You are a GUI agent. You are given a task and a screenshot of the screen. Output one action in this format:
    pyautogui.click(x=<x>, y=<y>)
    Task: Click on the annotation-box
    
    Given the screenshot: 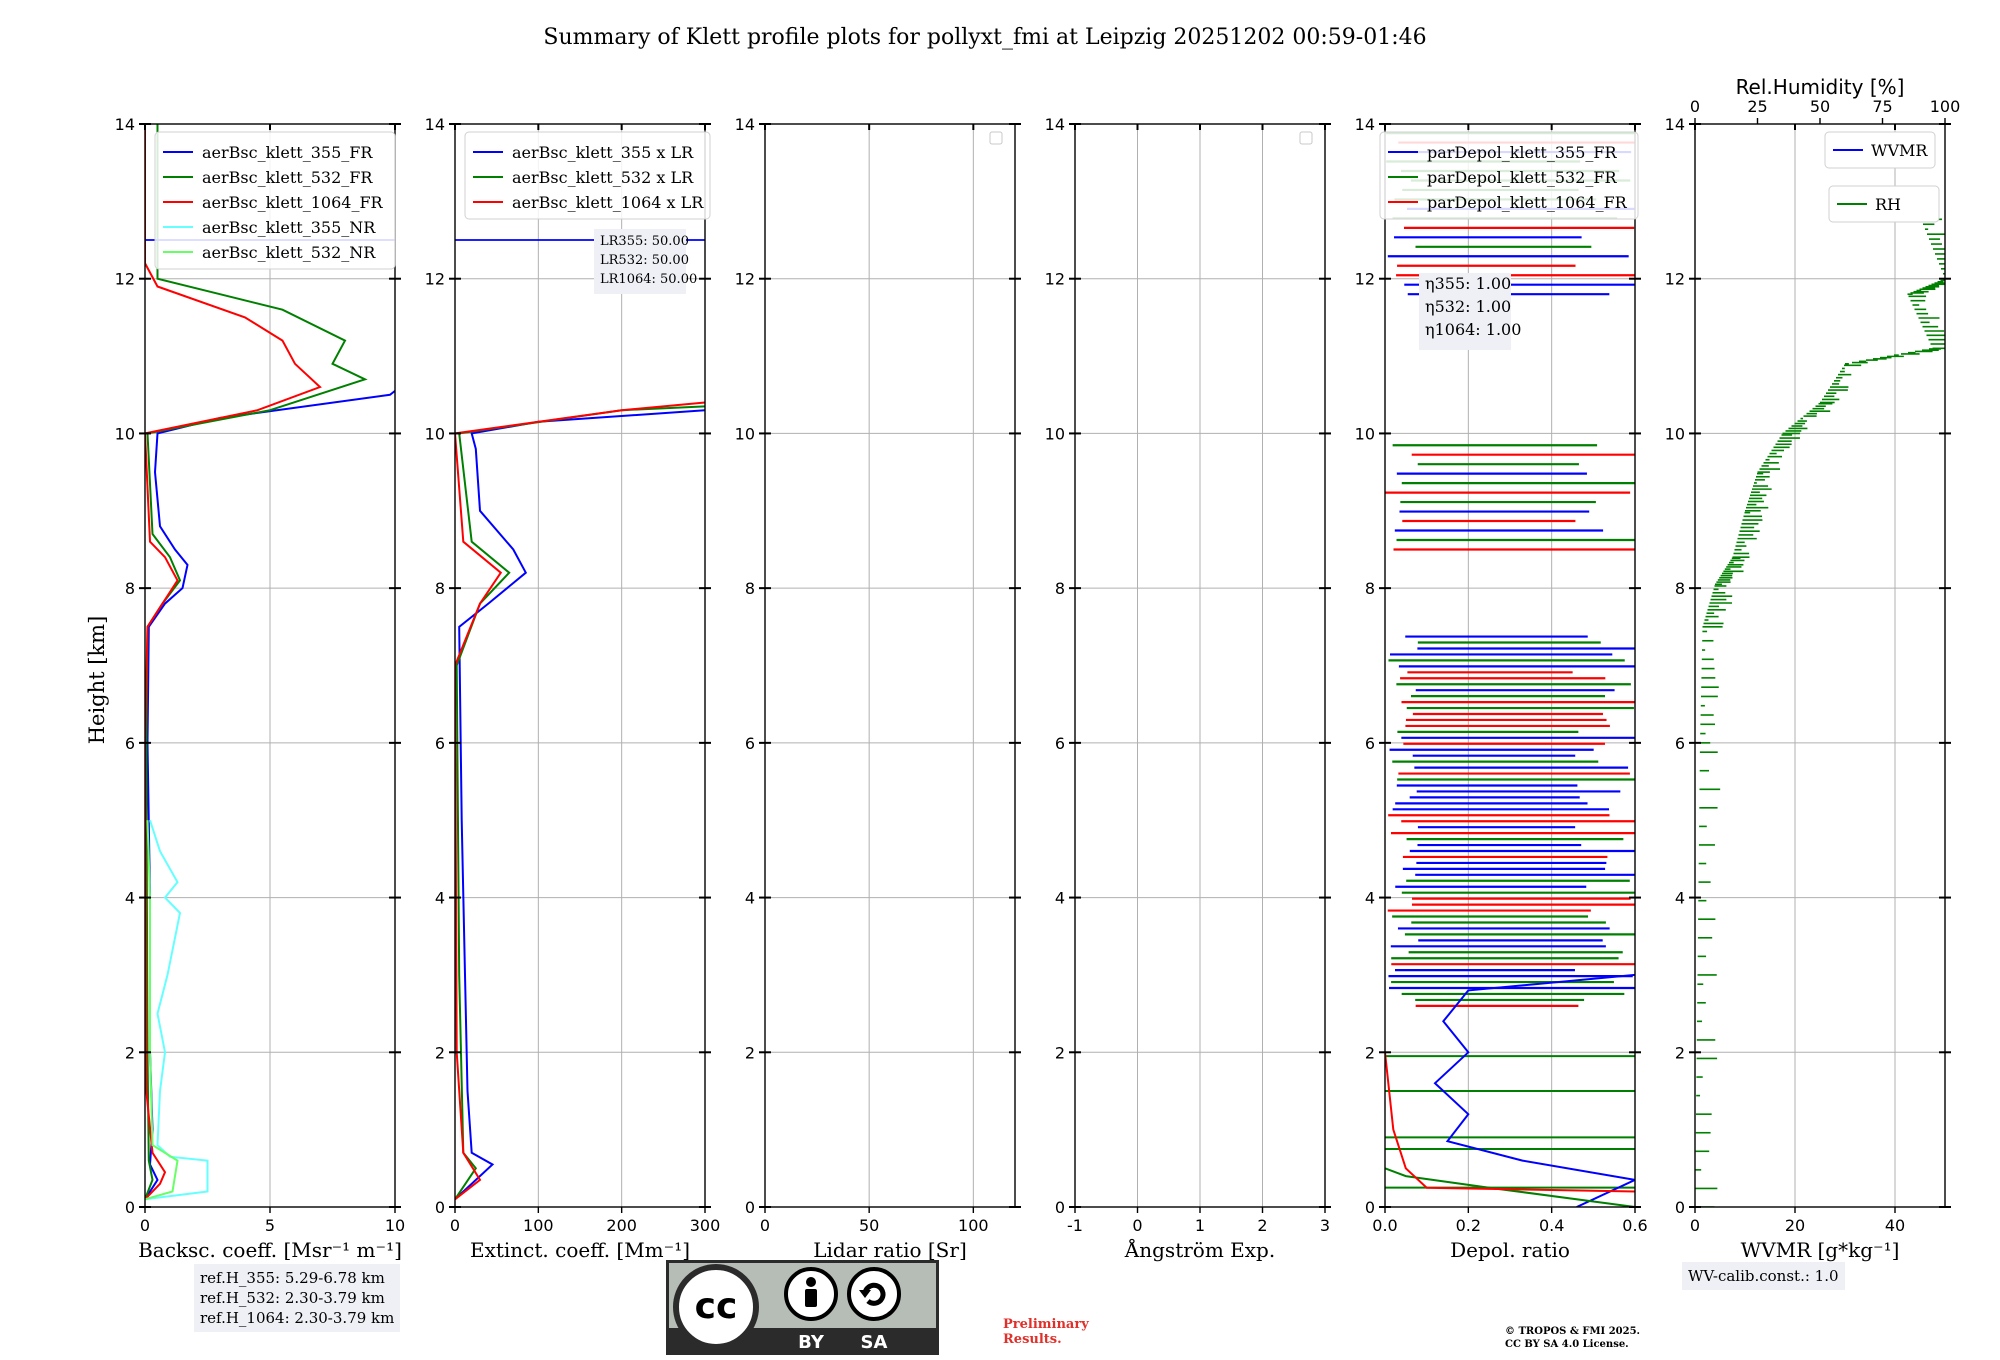 What is the action you would take?
    pyautogui.click(x=1465, y=311)
    